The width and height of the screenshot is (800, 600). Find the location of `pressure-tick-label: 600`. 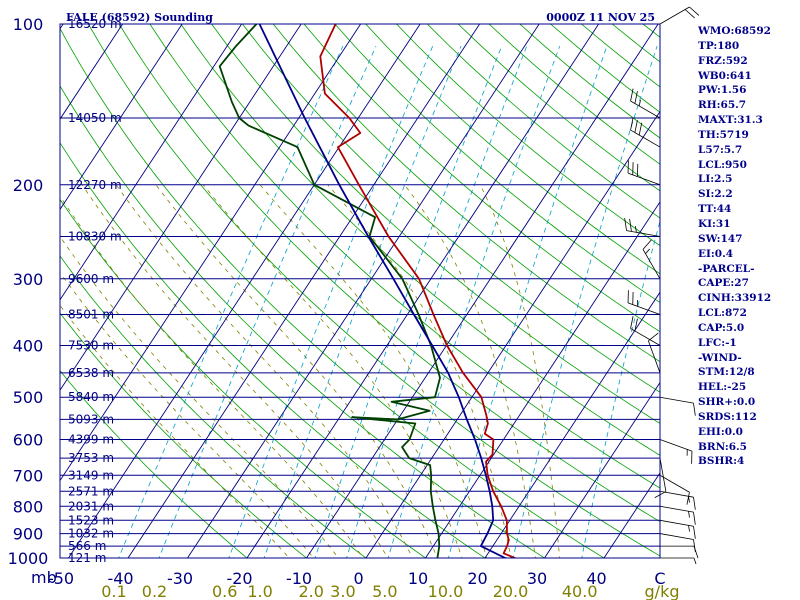

pressure-tick-label: 600 is located at coordinates (28, 440).